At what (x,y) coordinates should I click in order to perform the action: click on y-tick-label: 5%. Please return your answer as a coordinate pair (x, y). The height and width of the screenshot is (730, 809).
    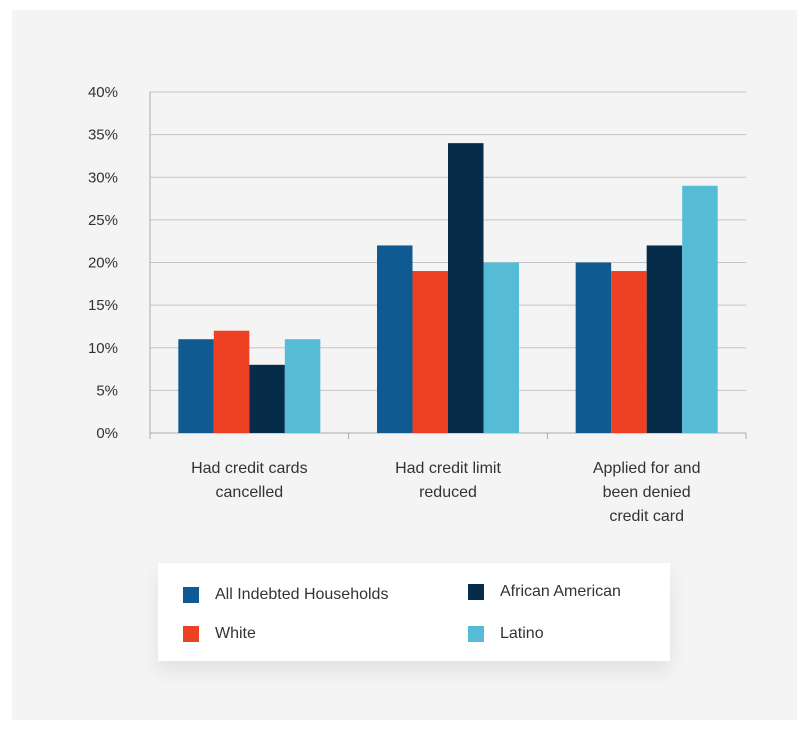
    Looking at the image, I should click on (107, 390).